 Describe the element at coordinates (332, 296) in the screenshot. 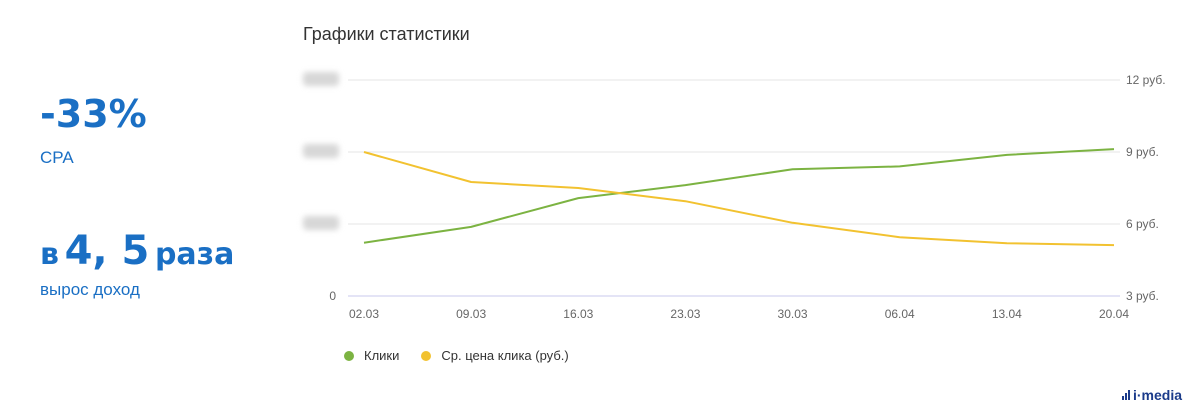

I see `left-axis-tick-label: 0` at that location.